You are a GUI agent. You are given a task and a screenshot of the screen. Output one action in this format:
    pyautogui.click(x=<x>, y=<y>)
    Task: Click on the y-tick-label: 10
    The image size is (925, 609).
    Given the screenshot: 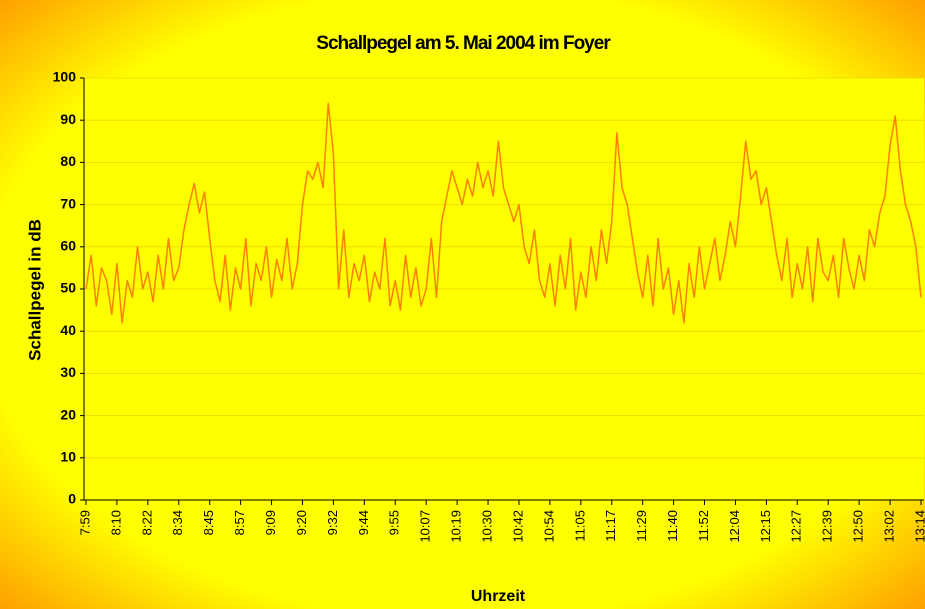 What is the action you would take?
    pyautogui.click(x=68, y=457)
    